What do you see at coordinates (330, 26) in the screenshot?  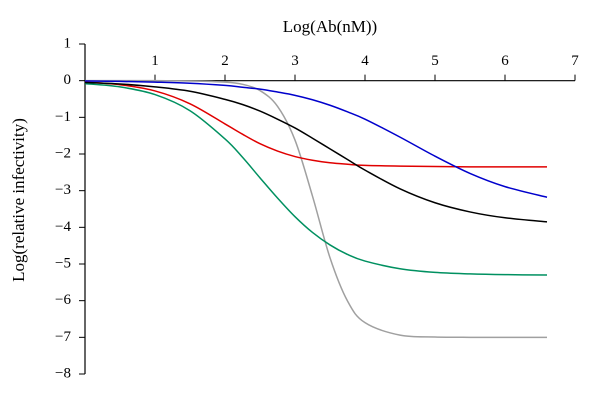 I see `x-axis-title: Log(Ab(nM))` at bounding box center [330, 26].